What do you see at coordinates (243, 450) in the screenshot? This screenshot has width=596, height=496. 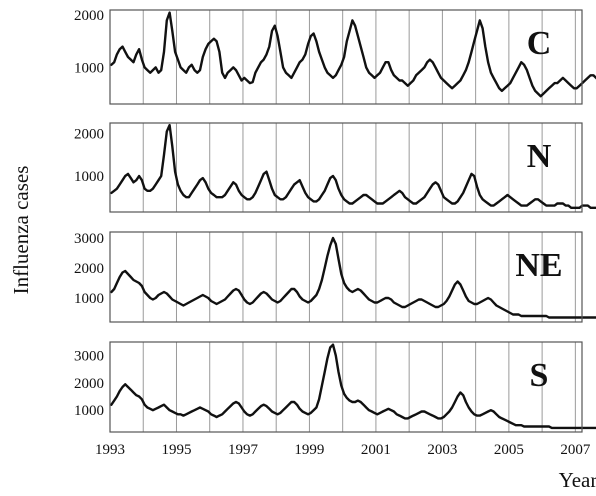 I see `x-tick-label-1997: 1997` at bounding box center [243, 450].